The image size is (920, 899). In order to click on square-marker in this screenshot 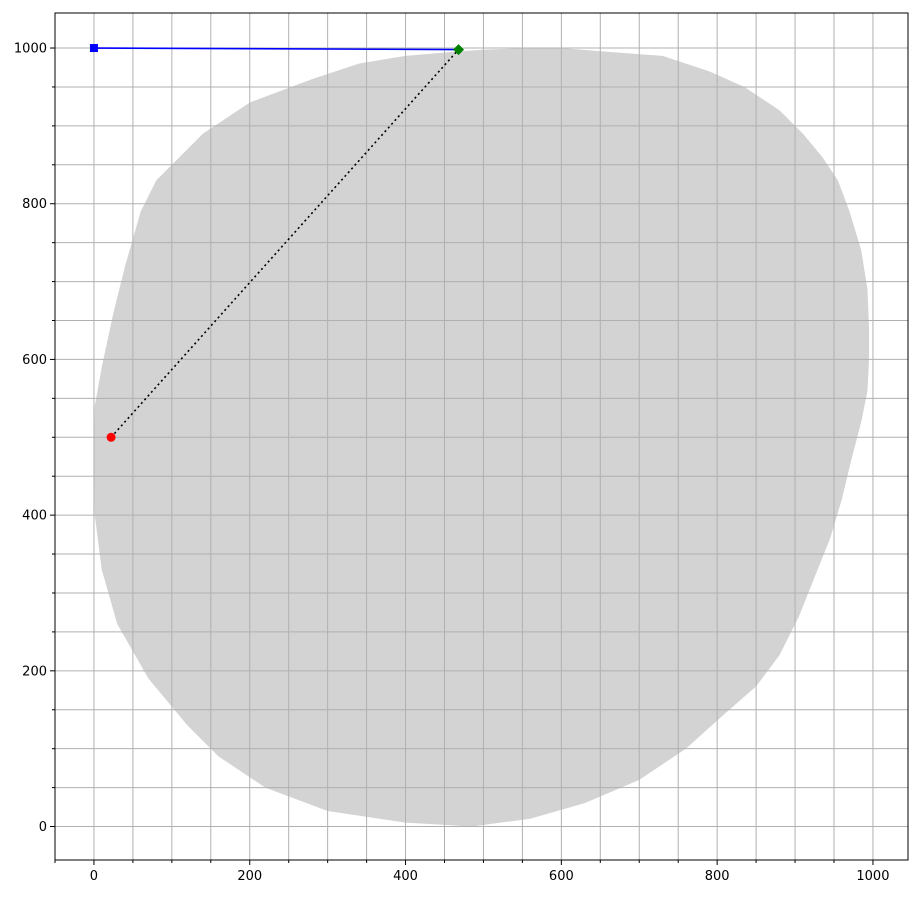, I will do `click(93, 48)`.